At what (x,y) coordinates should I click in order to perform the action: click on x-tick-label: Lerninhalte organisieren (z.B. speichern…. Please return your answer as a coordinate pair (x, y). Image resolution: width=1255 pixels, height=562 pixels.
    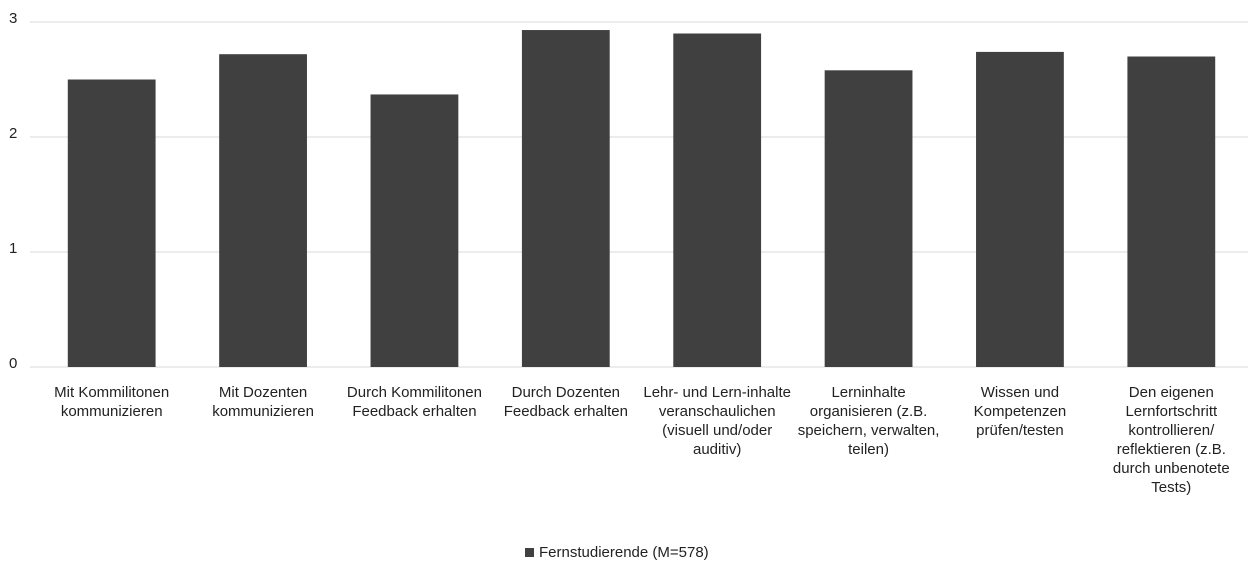
    Looking at the image, I should click on (868, 421).